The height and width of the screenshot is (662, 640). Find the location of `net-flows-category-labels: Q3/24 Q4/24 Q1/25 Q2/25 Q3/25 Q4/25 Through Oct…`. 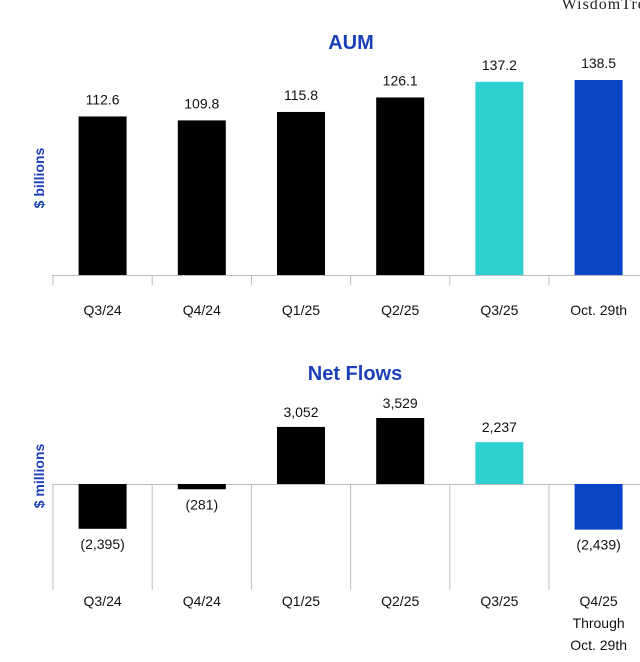

net-flows-category-labels: Q3/24 Q4/24 Q1/25 Q2/25 Q3/25 Q4/25 Through Oct… is located at coordinates (355, 623).